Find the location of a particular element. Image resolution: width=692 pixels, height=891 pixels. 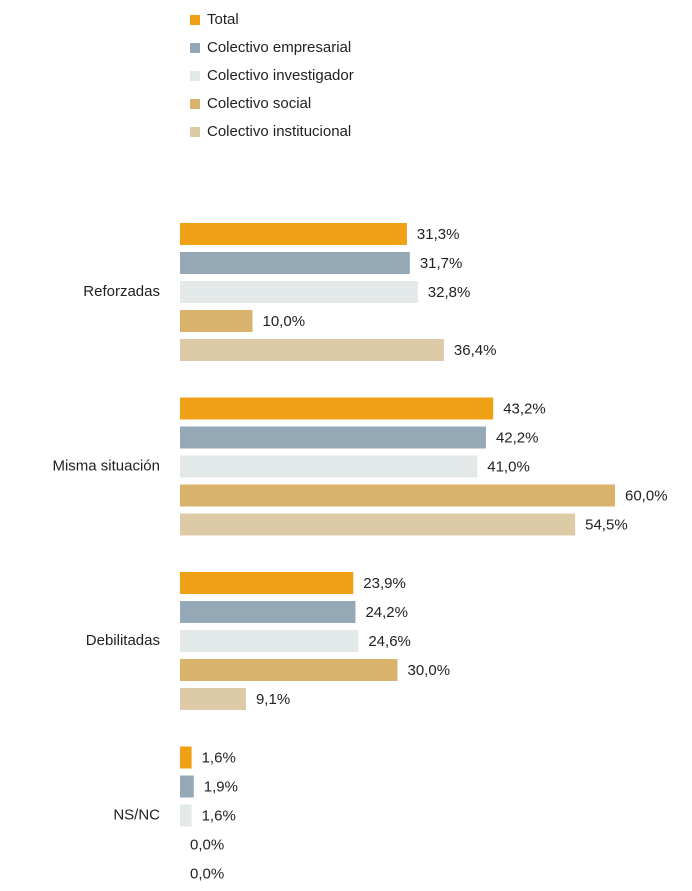

value-label: 31,7% is located at coordinates (441, 263).